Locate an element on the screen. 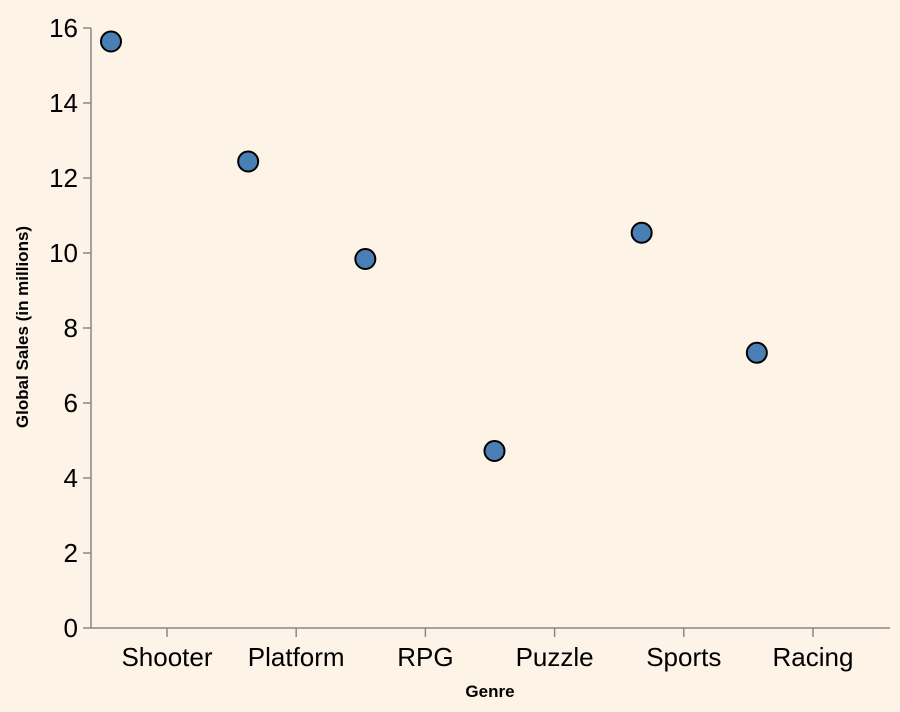  x-tick-label: Platform is located at coordinates (296, 657).